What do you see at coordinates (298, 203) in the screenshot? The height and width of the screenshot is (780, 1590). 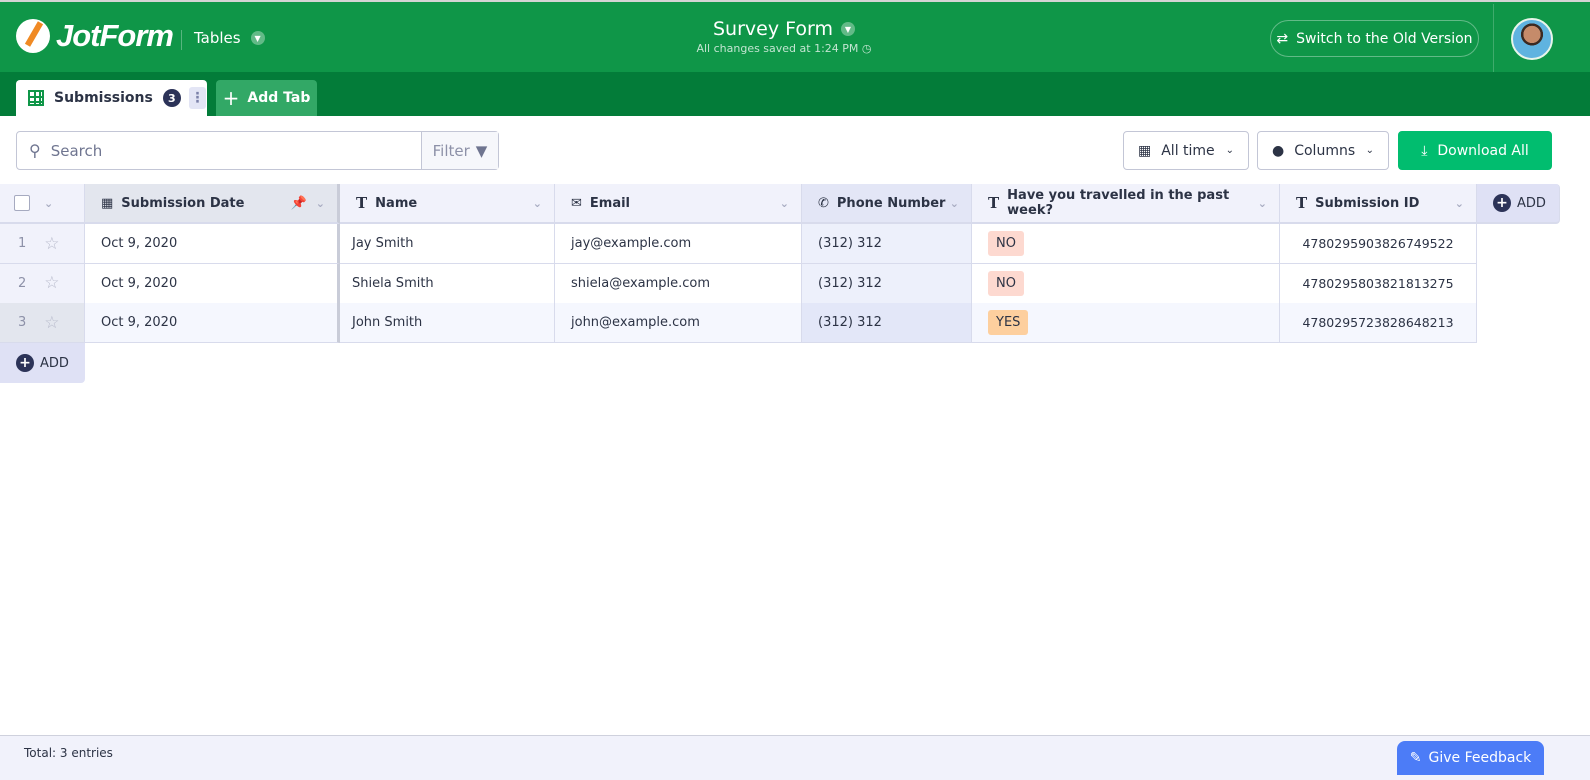 I see `pin-icon: 📌` at bounding box center [298, 203].